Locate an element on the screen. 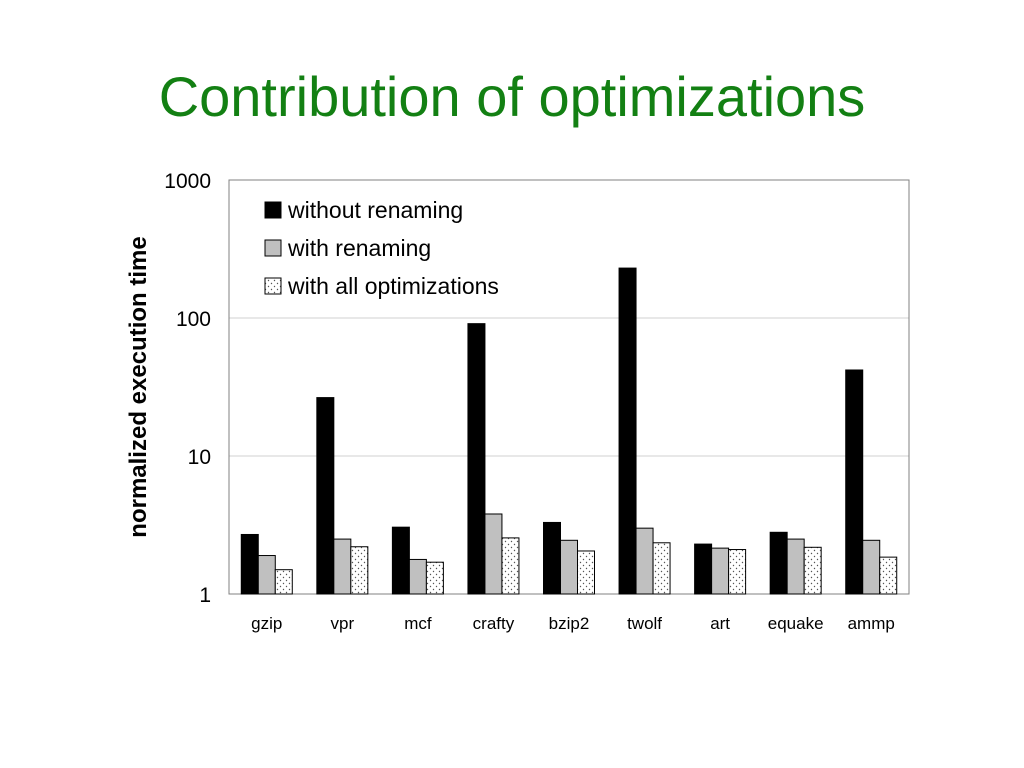 This screenshot has height=768, width=1024. legend-label: without renaming is located at coordinates (375, 210).